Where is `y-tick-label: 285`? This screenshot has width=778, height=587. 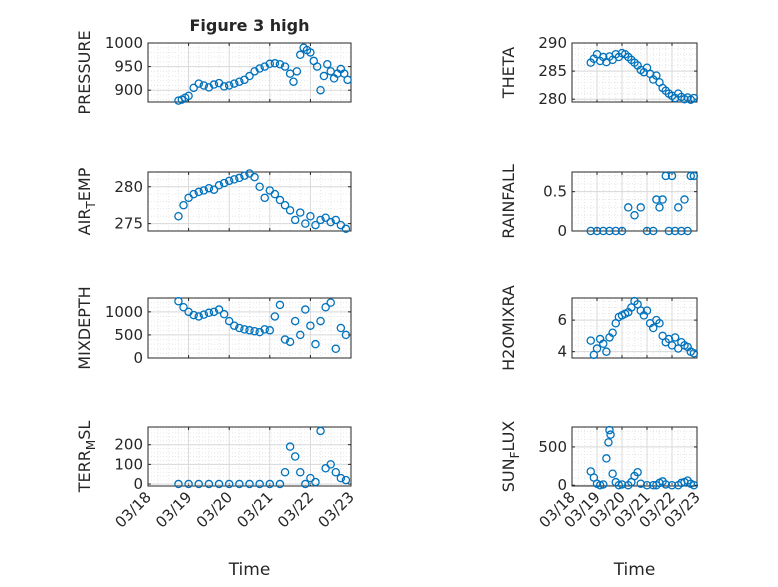
y-tick-label: 285 is located at coordinates (552, 71).